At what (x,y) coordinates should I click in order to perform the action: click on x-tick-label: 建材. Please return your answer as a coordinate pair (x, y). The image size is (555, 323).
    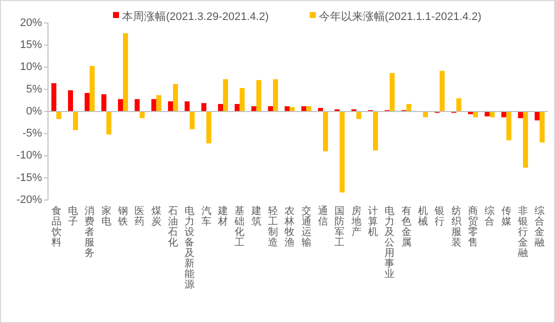
    Looking at the image, I should click on (222, 216).